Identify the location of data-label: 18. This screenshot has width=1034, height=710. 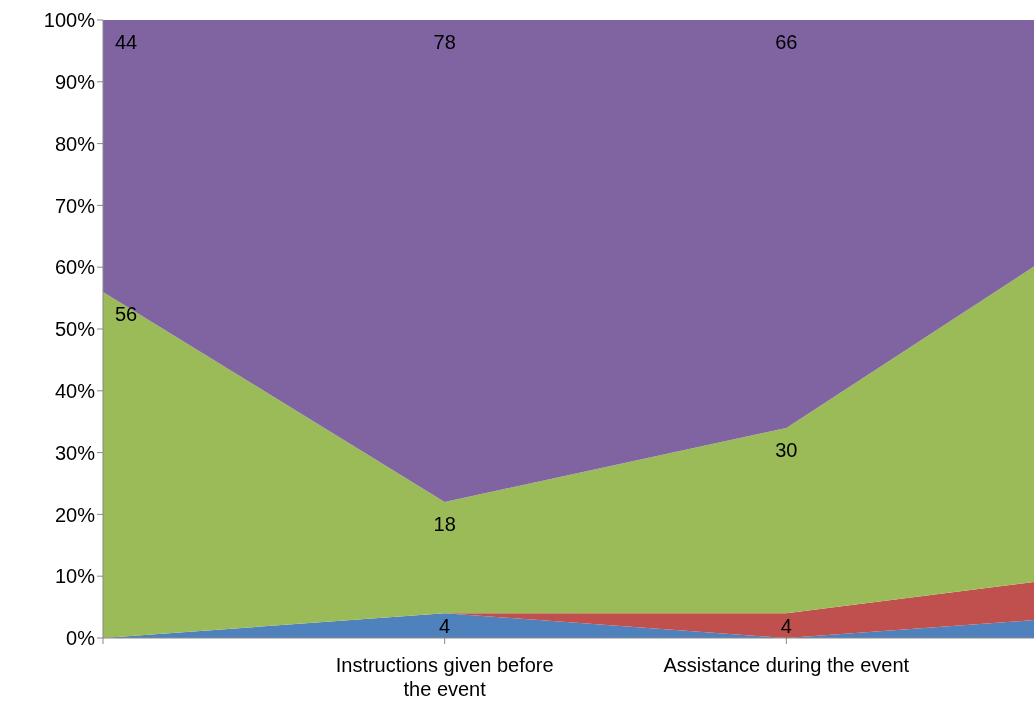
(444, 524).